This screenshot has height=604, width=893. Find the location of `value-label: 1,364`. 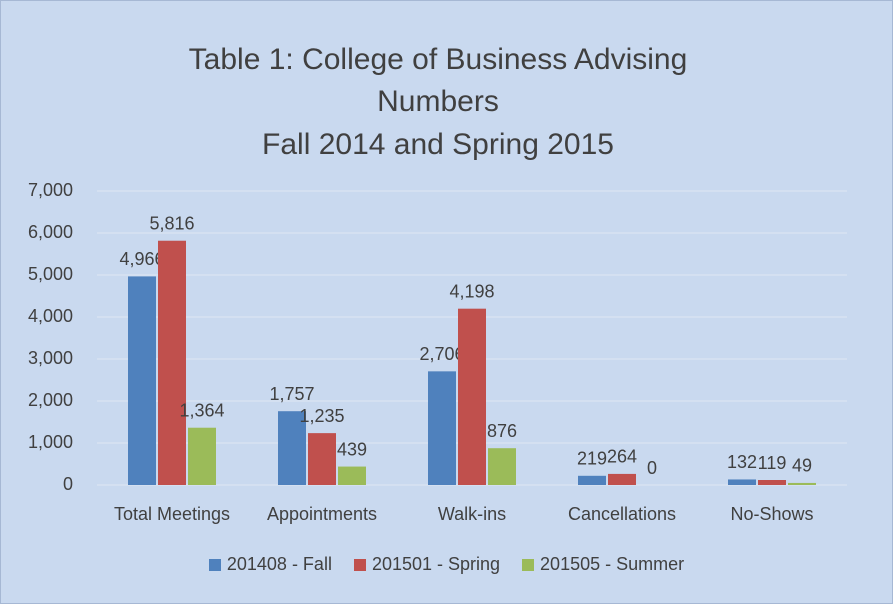

value-label: 1,364 is located at coordinates (201, 410).